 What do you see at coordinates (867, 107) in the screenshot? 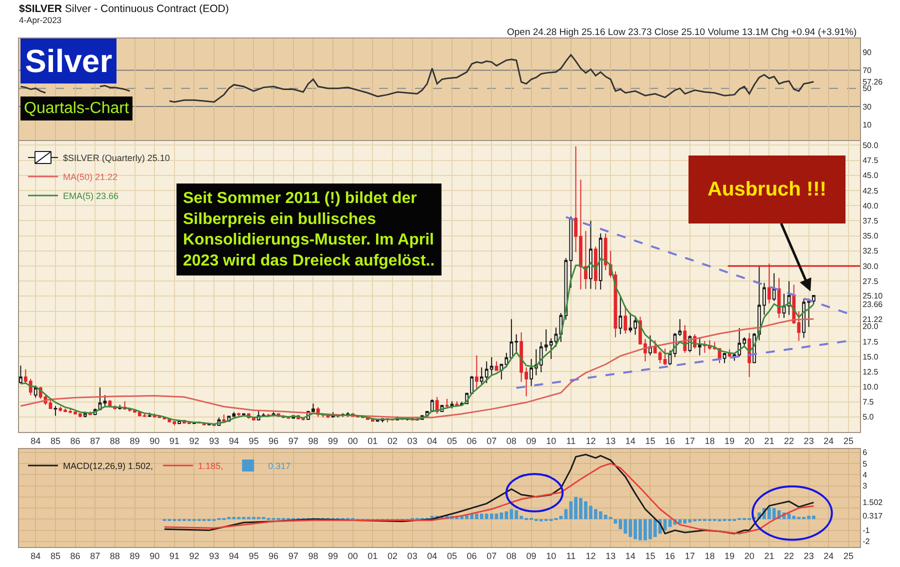
I see `y-tick-label: 30` at bounding box center [867, 107].